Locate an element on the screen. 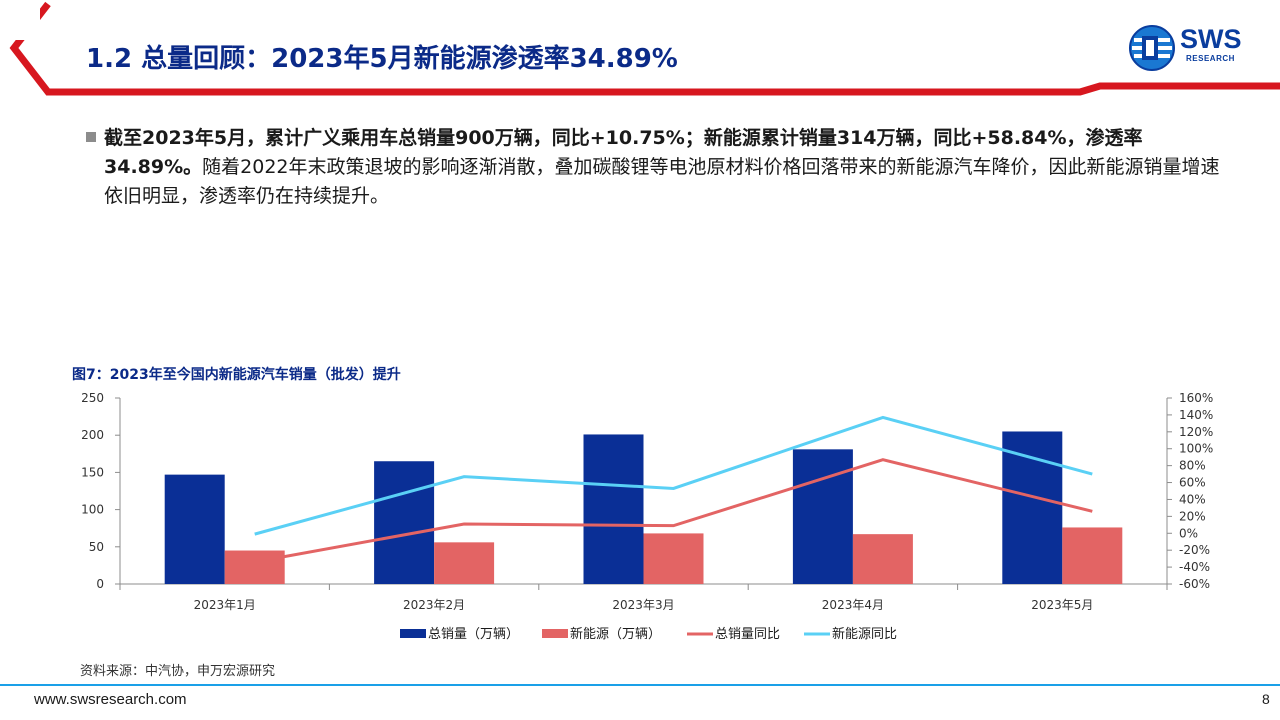 This screenshot has width=1280, height=720. chart-title: 图7：2023年至今国内新能源汽车销量（批发）提升 is located at coordinates (236, 375).